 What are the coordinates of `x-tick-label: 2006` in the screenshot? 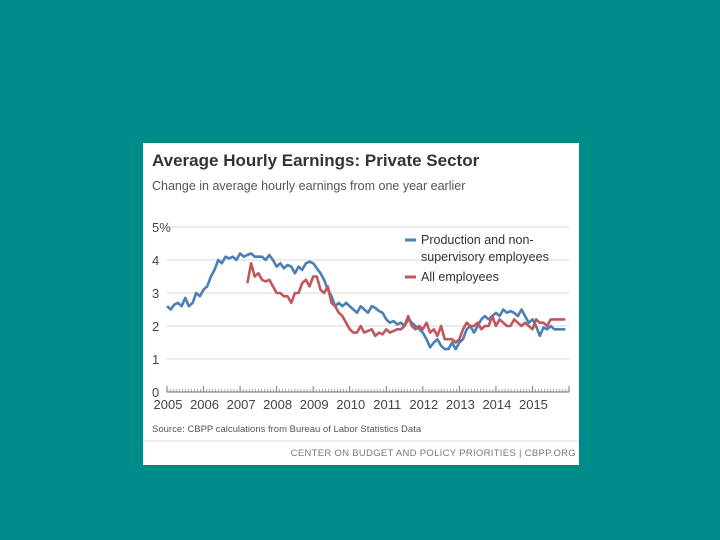 It's located at (204, 404).